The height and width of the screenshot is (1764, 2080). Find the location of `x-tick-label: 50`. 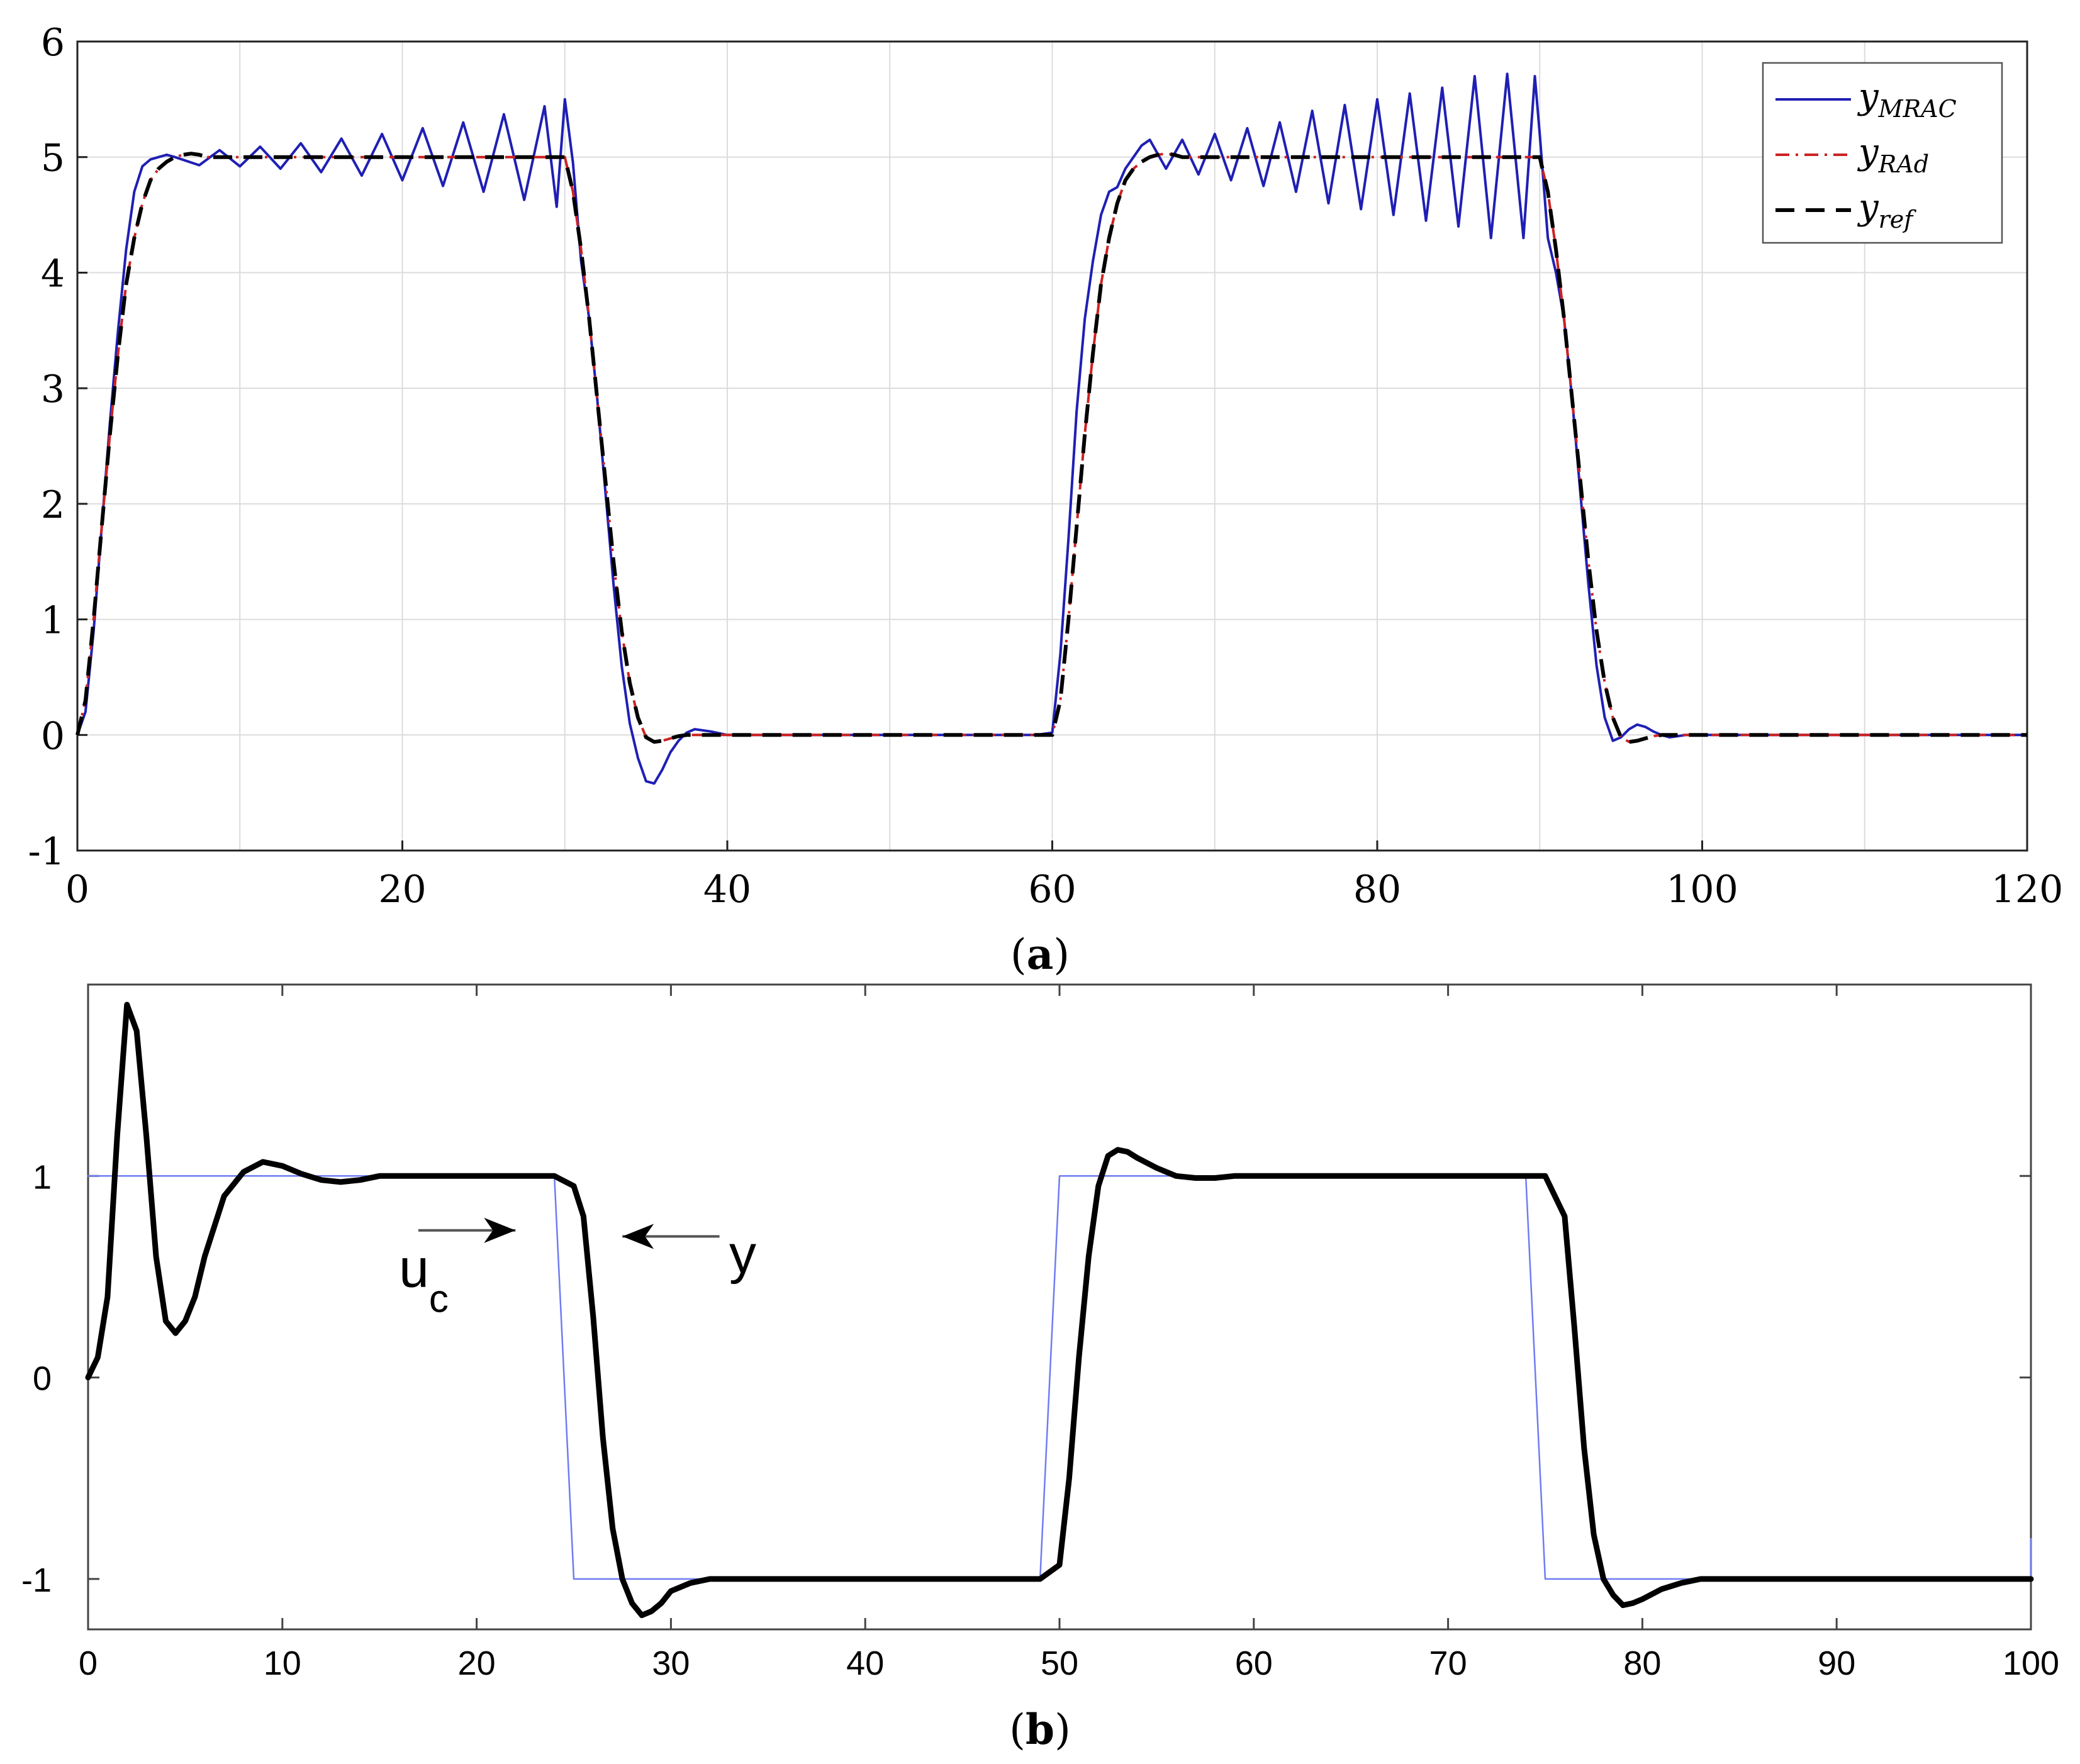

x-tick-label: 50 is located at coordinates (1059, 1663).